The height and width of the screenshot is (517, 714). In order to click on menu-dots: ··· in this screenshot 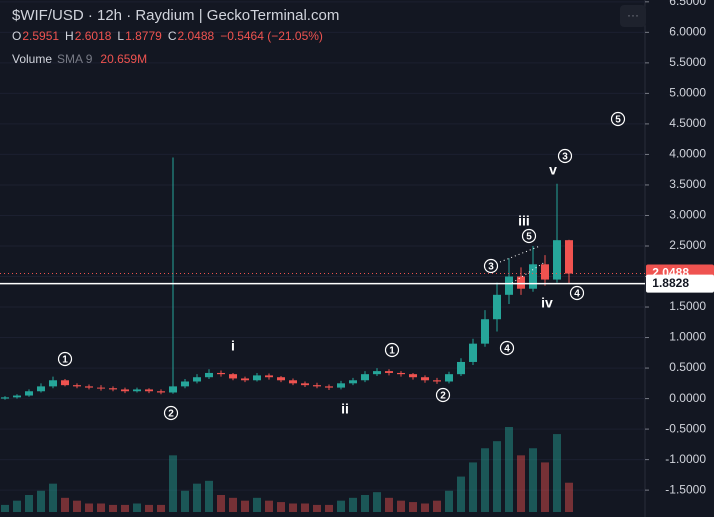, I will do `click(633, 15)`.